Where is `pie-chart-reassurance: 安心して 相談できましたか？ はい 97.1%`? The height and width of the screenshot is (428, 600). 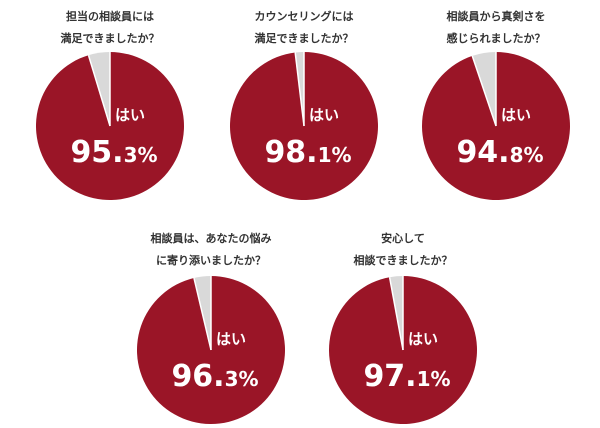
pie-chart-reassurance: 安心して 相談できましたか？ はい 97.1% is located at coordinates (403, 325).